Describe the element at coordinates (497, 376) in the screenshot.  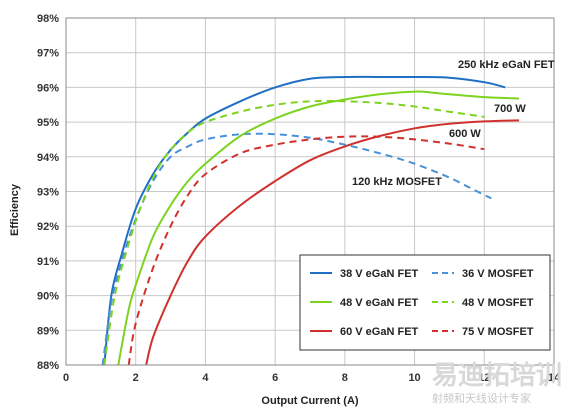
I see `watermark-title: 易迪拓培训` at that location.